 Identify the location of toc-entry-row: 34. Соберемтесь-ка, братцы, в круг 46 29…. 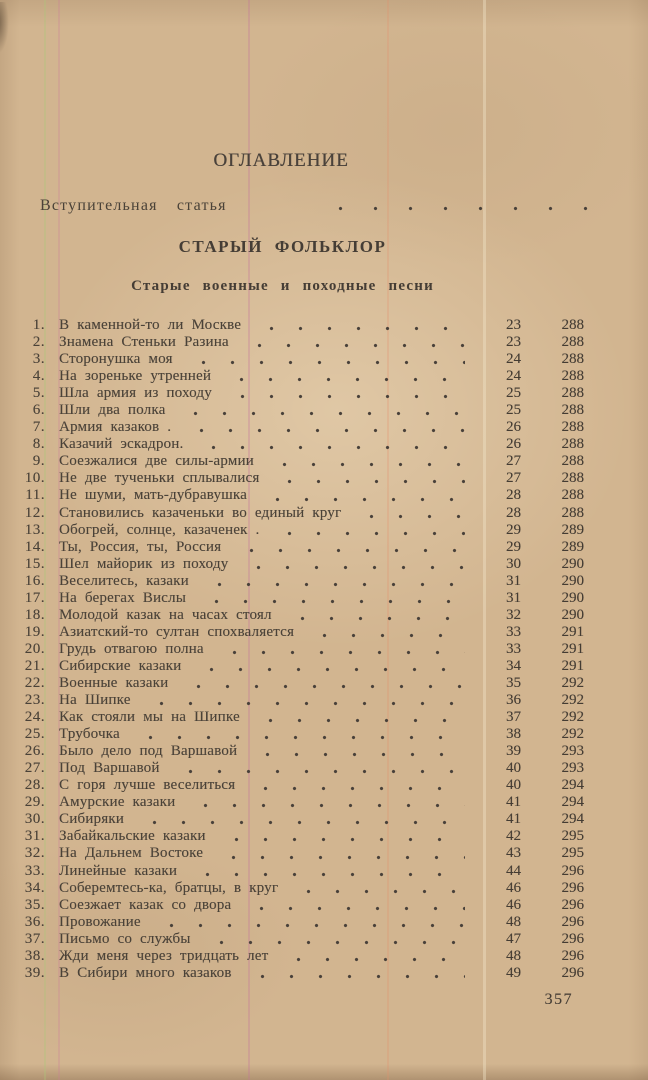
(324, 888).